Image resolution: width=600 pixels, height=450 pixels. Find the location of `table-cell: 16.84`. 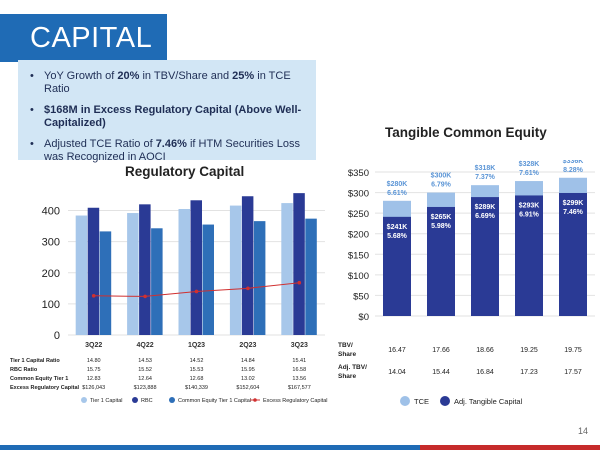

table-cell: 16.84 is located at coordinates (485, 372).